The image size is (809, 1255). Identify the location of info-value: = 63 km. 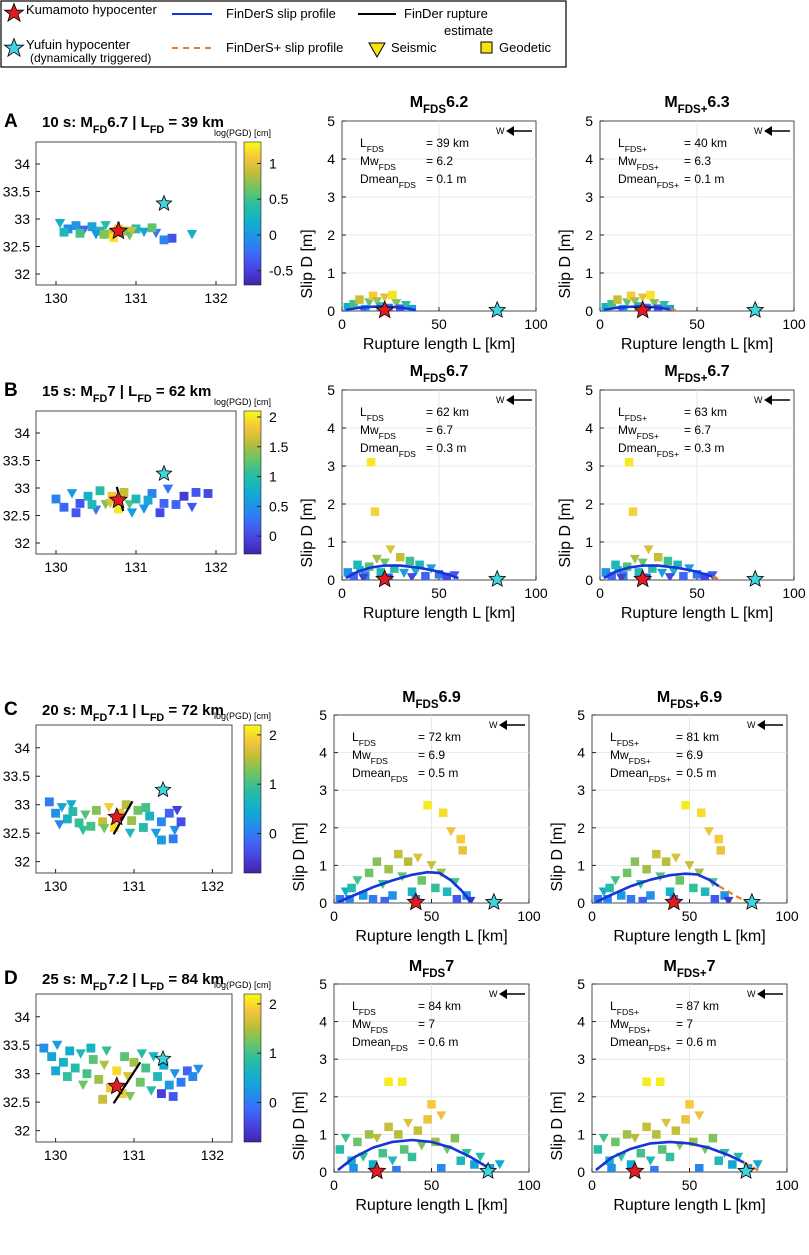
(705, 412).